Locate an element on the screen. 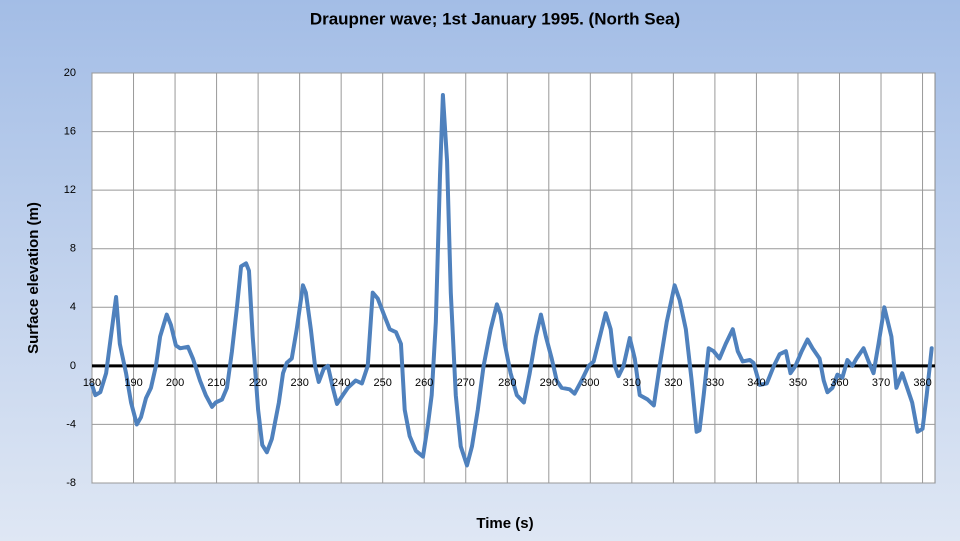 The image size is (960, 541). x-tick-label: 230 is located at coordinates (299, 383).